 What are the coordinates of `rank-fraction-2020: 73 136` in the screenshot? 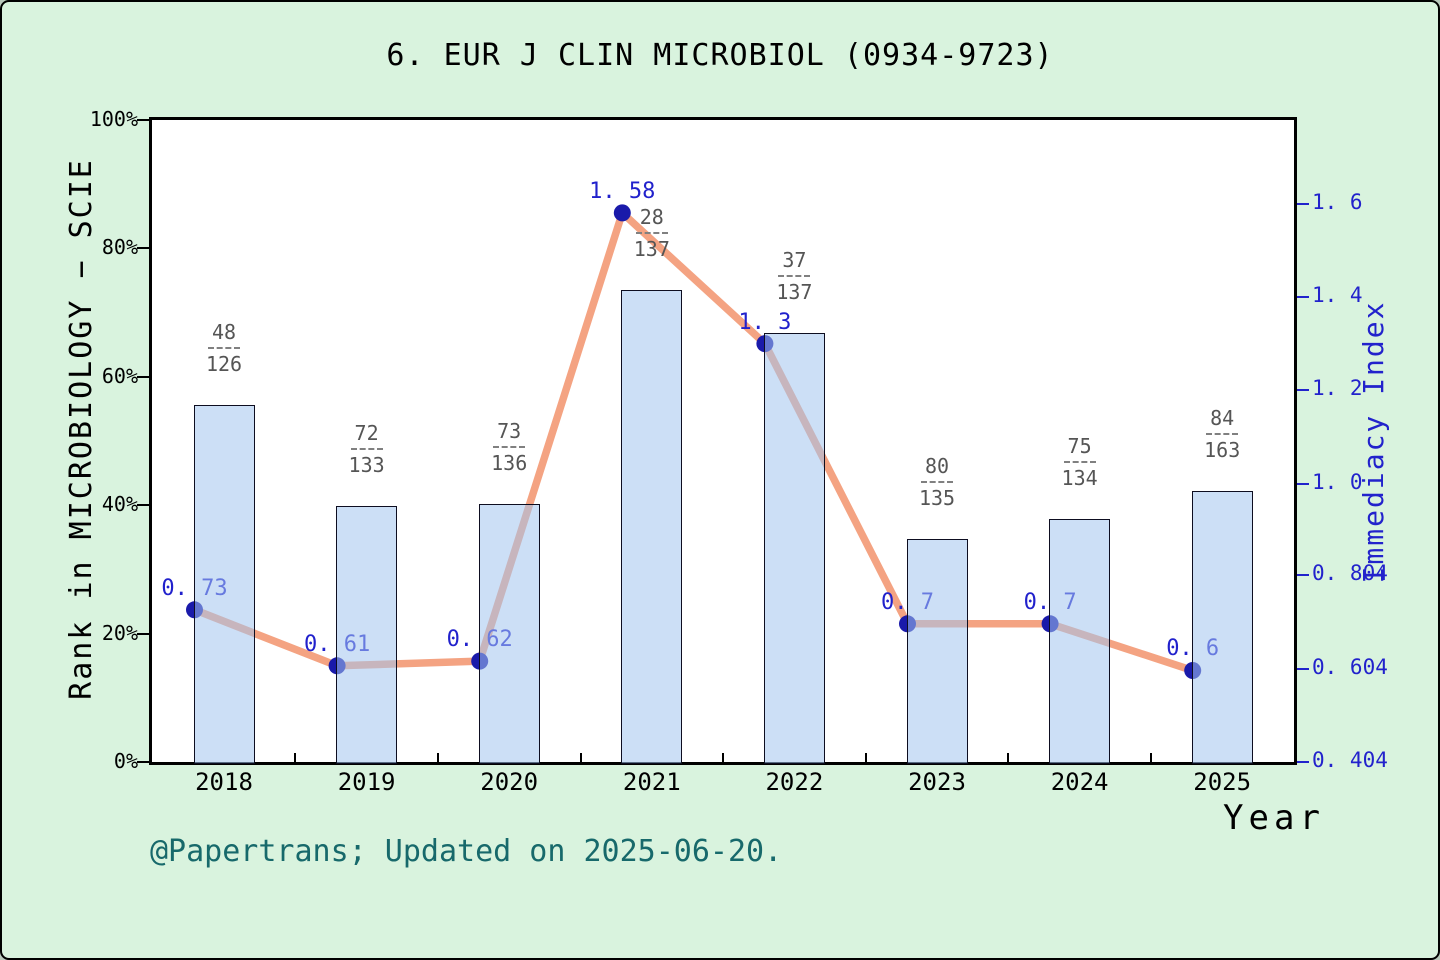 It's located at (509, 447).